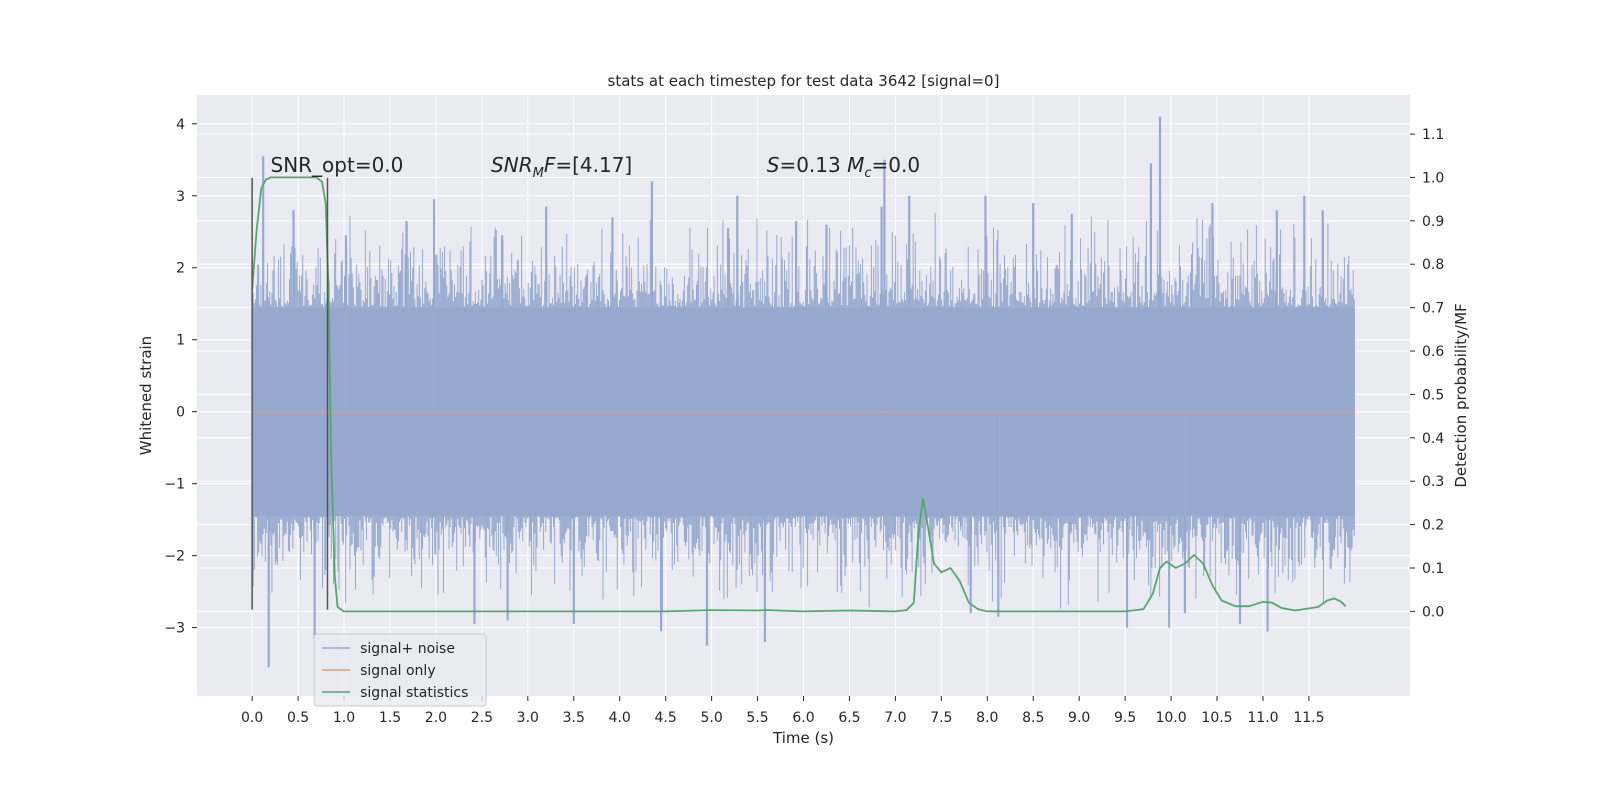  Describe the element at coordinates (414, 693) in the screenshot. I see `legend-label-signal-statistics: signal statistics` at that location.